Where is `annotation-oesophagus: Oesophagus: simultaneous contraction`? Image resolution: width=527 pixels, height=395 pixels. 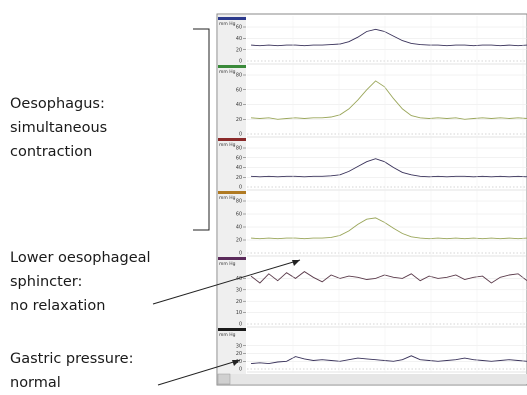 annotation-oesophagus: Oesophagus: simultaneous contraction is located at coordinates (58, 128).